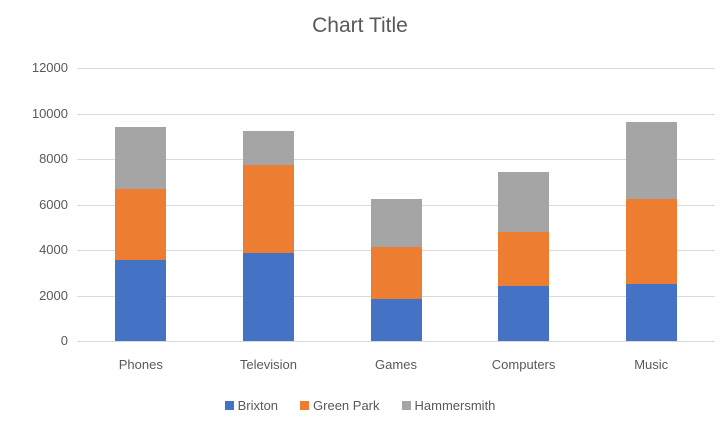  I want to click on legend: Brixton Green Park Hammersmith, so click(360, 405).